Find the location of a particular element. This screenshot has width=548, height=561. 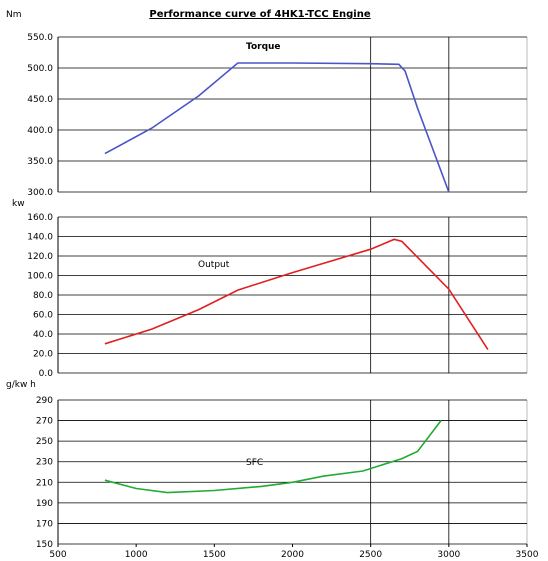

output-y-ticks: 160.0 140.0 120.0 100.0 80.0 60.0 40.0 20.0 0.0 is located at coordinates (40, 296).